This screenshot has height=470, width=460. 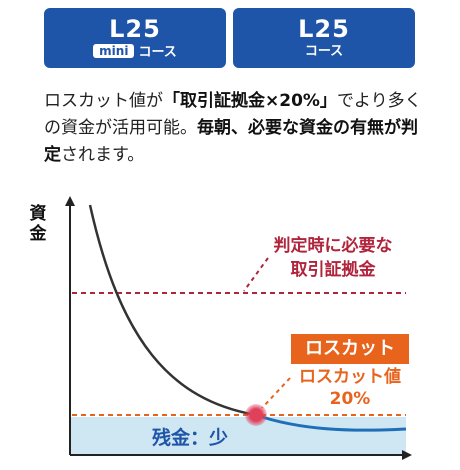 What do you see at coordinates (350, 388) in the screenshot?
I see `losscut-value-label: ロスカット値 20%` at bounding box center [350, 388].